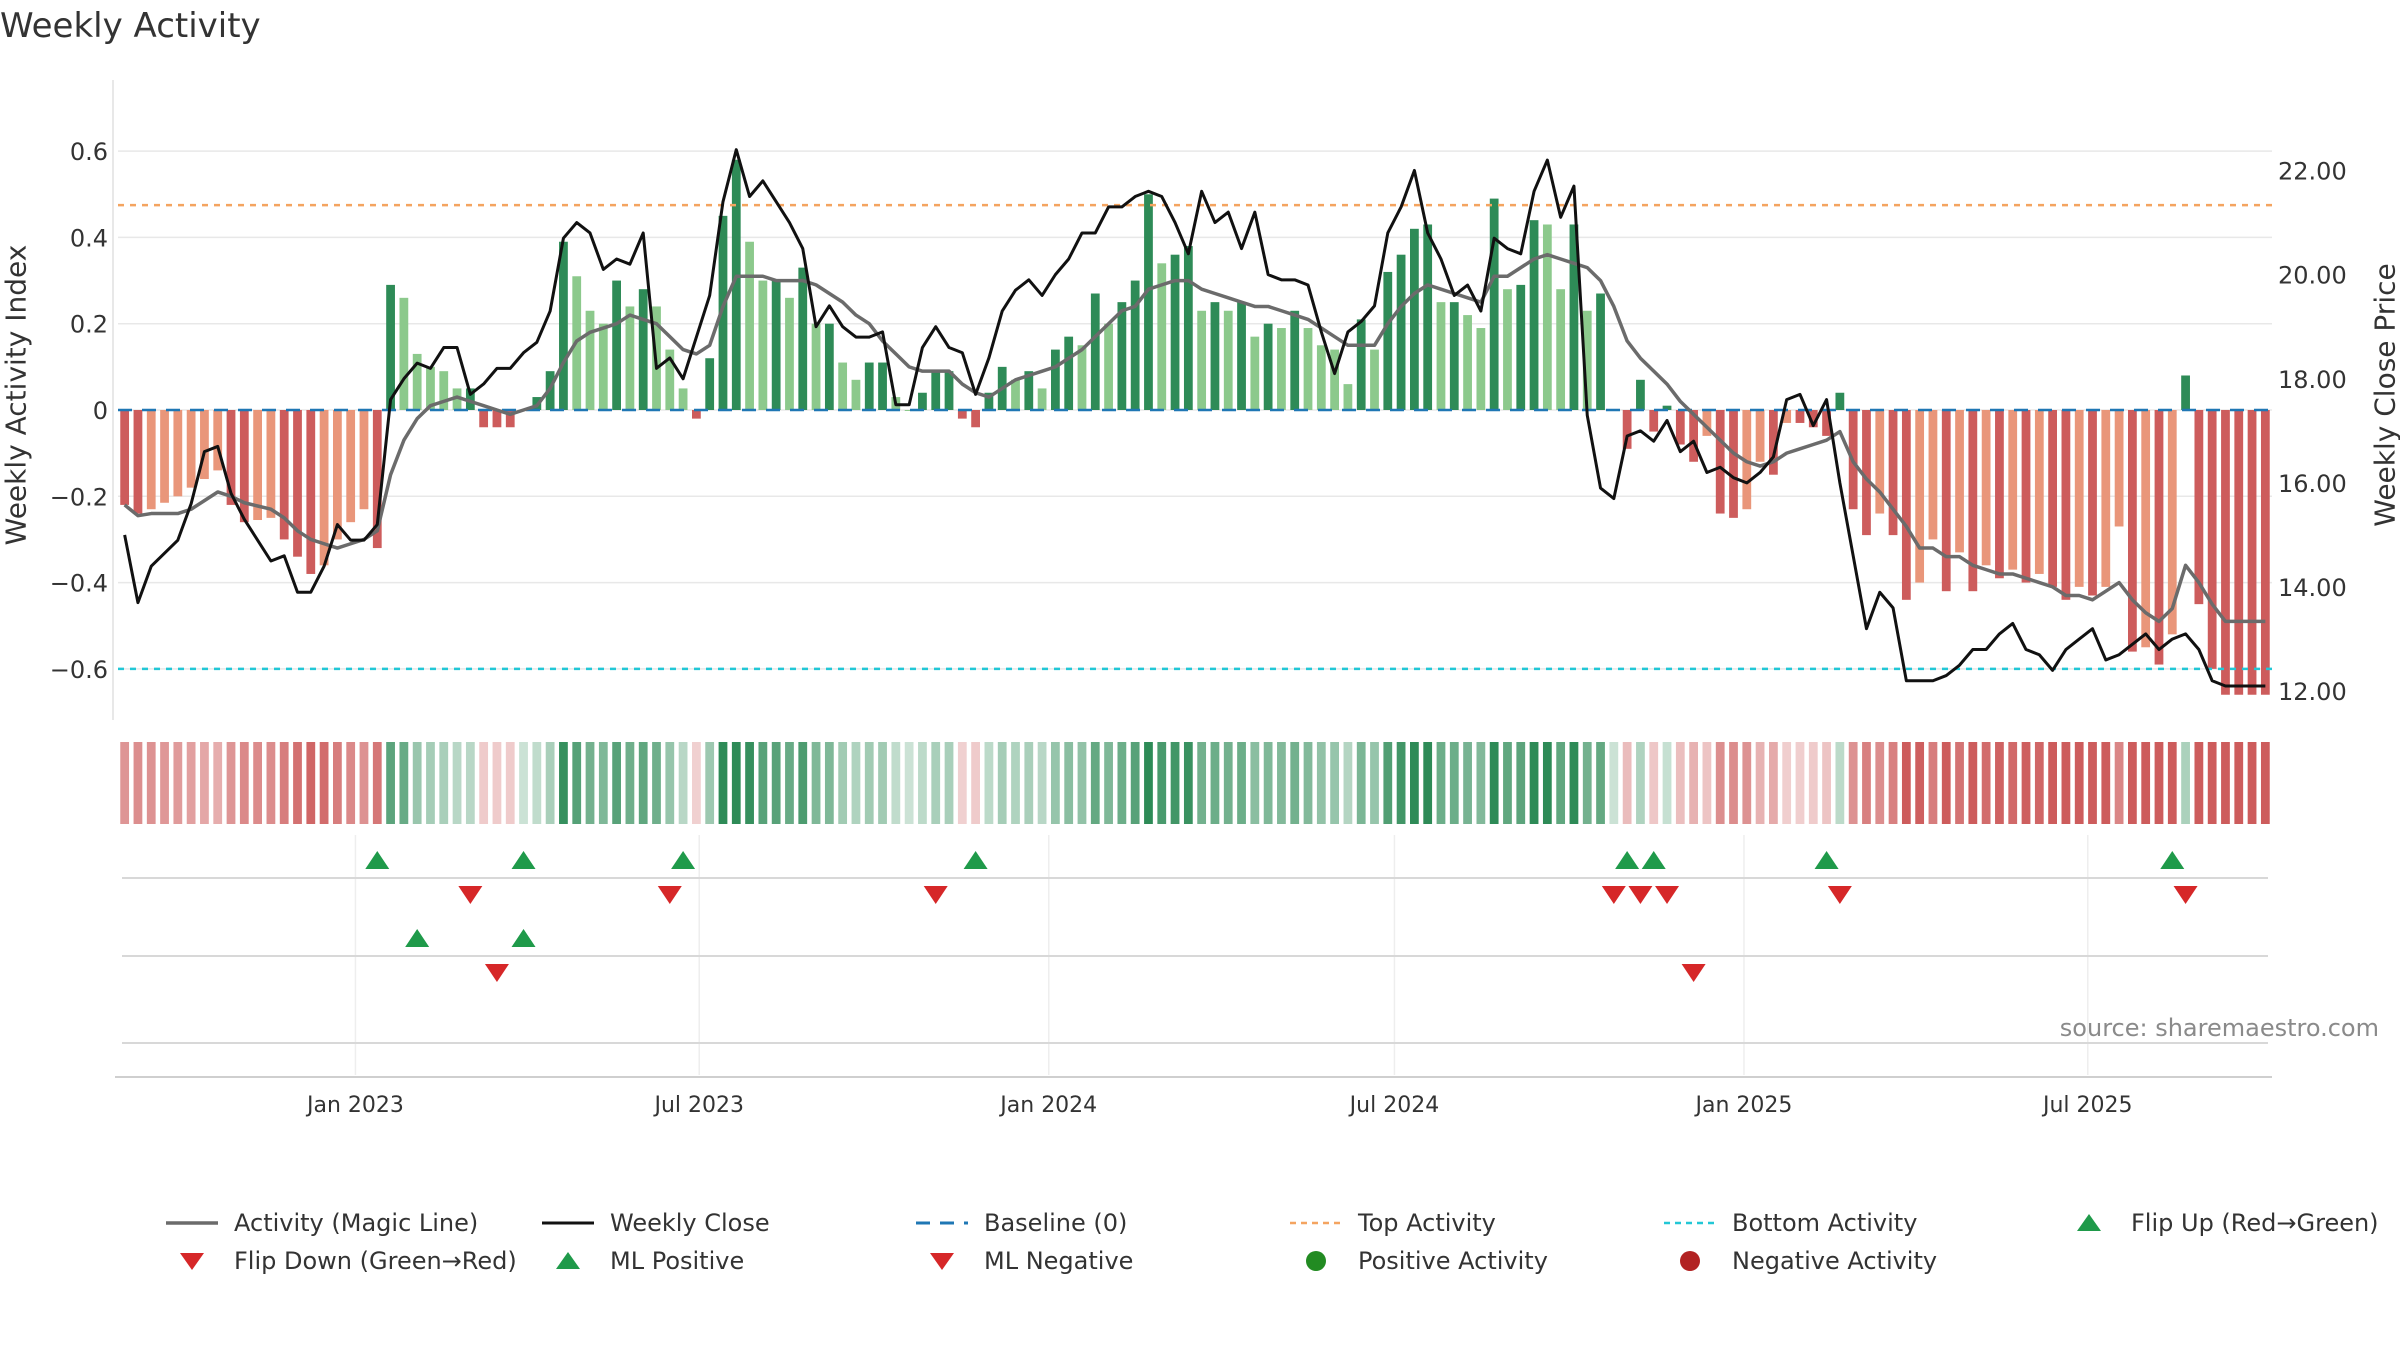 This screenshot has width=2400, height=1350. Describe the element at coordinates (1742, 1105) in the screenshot. I see `x-tick-label: Jan 2025` at that location.